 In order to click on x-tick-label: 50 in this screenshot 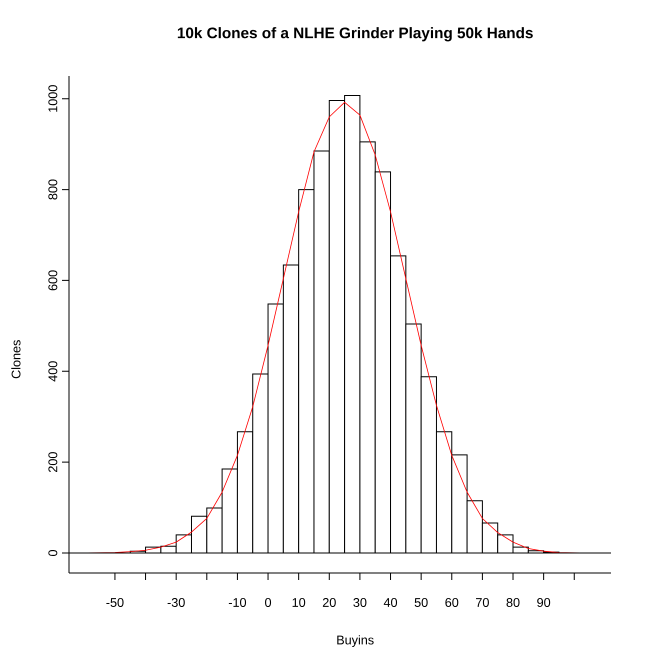, I will do `click(421, 602)`.